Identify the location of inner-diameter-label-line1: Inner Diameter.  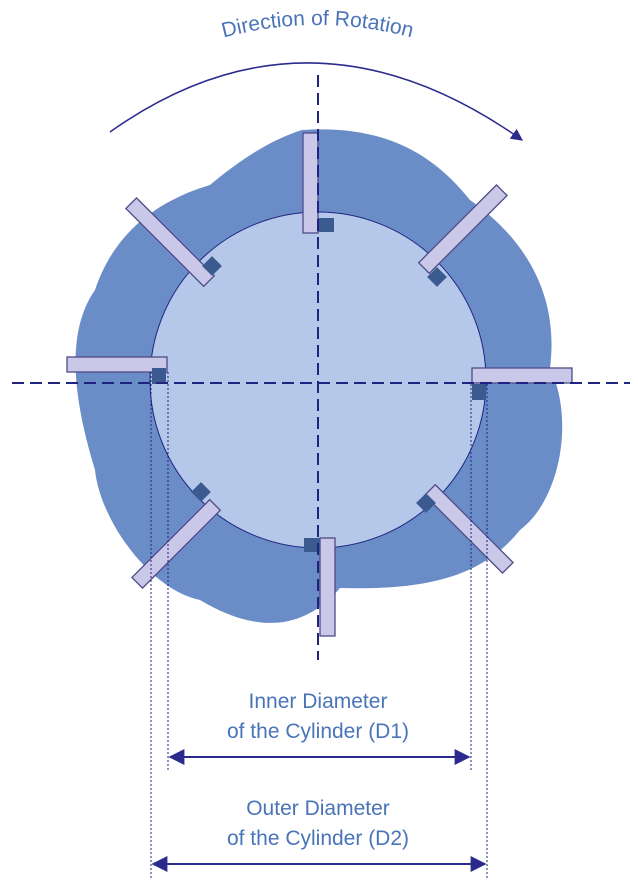
(318, 701).